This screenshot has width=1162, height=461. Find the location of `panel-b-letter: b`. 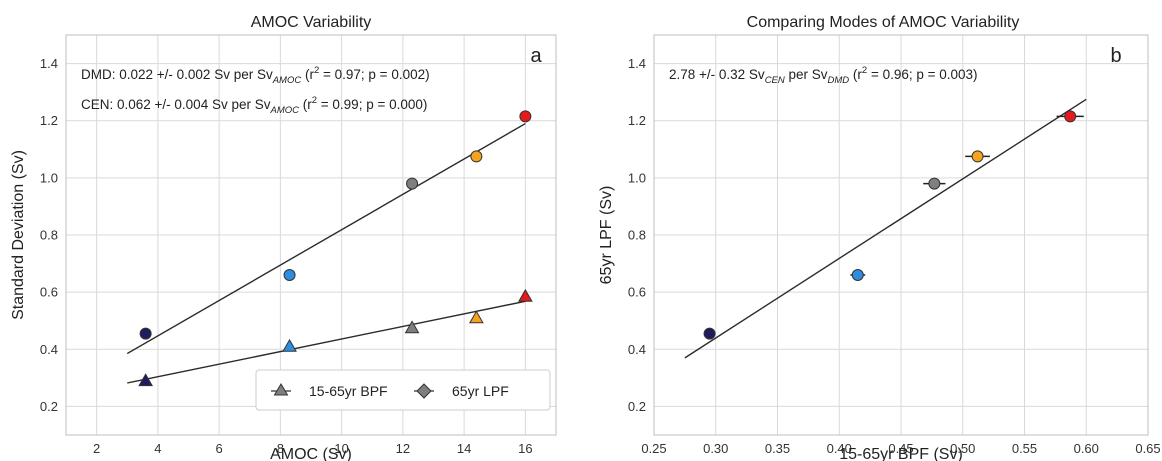

panel-b-letter: b is located at coordinates (1115, 56).